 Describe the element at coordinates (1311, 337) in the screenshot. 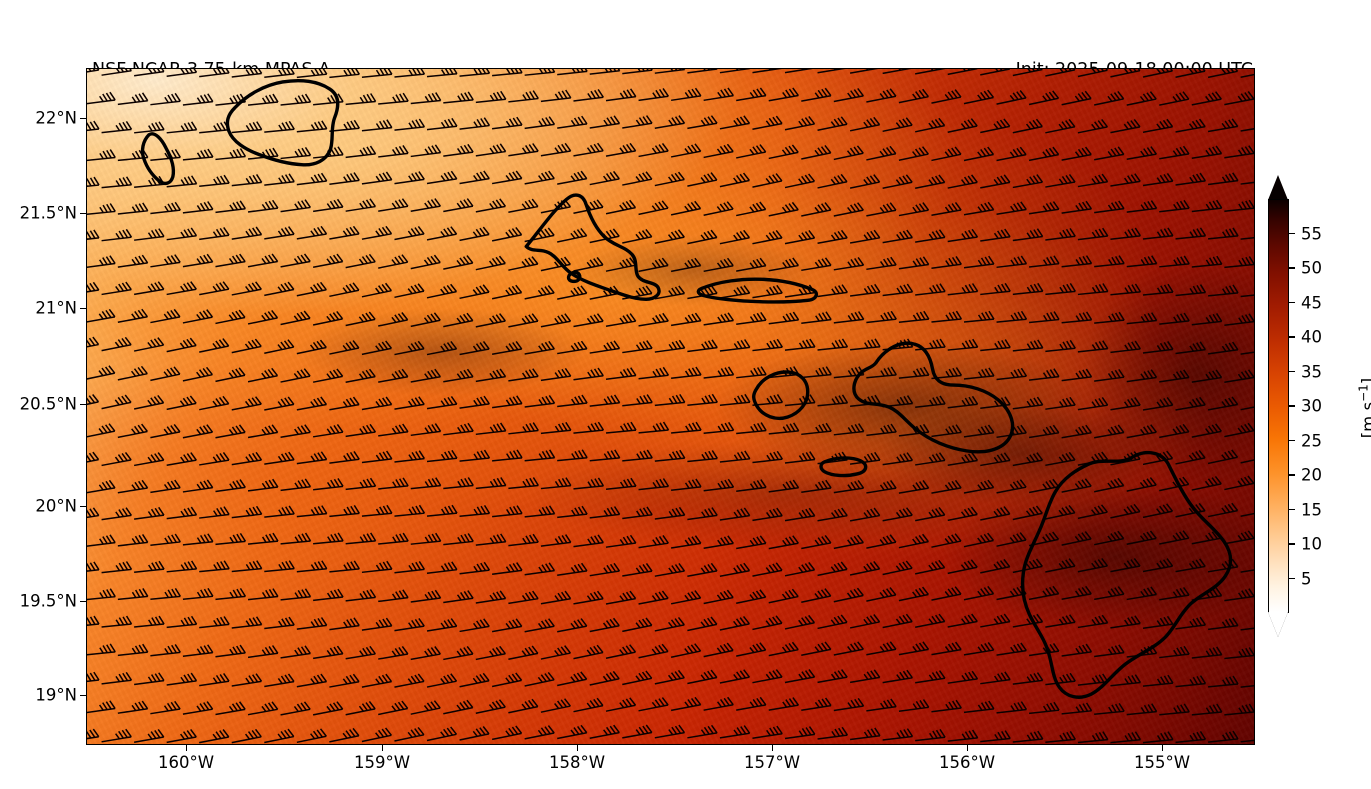

I see `colorbar-tick-label: 40` at that location.